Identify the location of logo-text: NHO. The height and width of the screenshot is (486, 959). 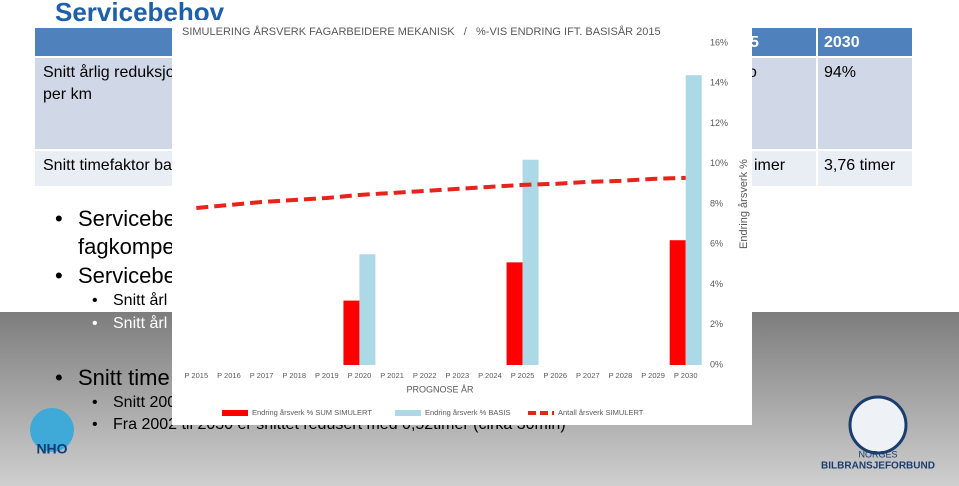
(51, 449).